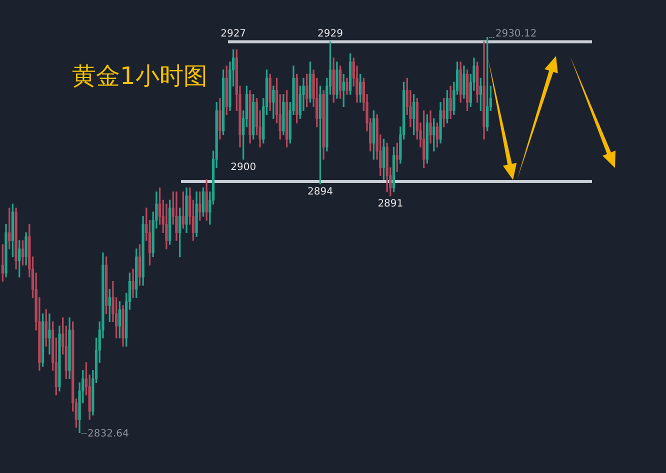 The width and height of the screenshot is (666, 473). I want to click on annotation: 2900, so click(243, 167).